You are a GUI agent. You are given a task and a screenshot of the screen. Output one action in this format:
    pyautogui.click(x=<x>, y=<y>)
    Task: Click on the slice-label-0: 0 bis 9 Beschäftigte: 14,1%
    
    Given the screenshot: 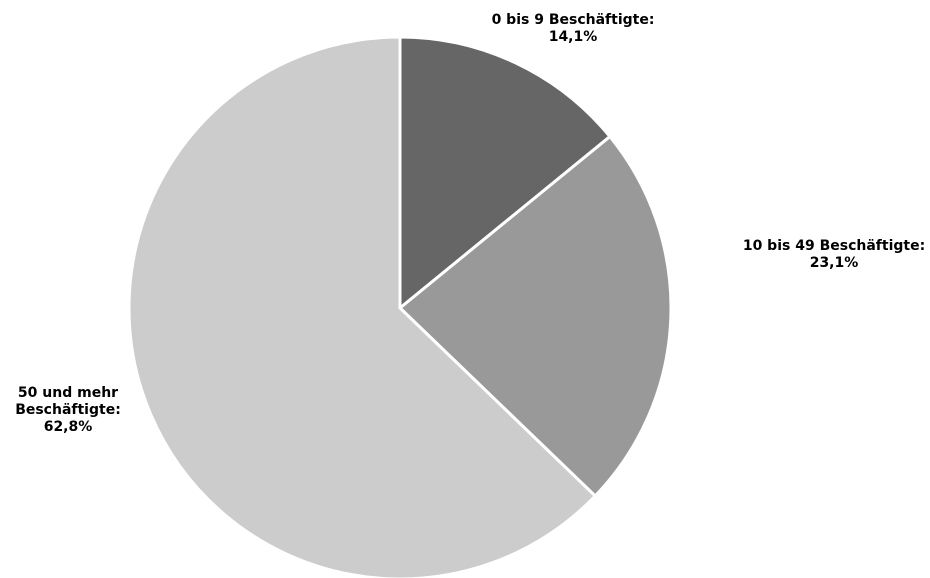 What is the action you would take?
    pyautogui.click(x=573, y=28)
    